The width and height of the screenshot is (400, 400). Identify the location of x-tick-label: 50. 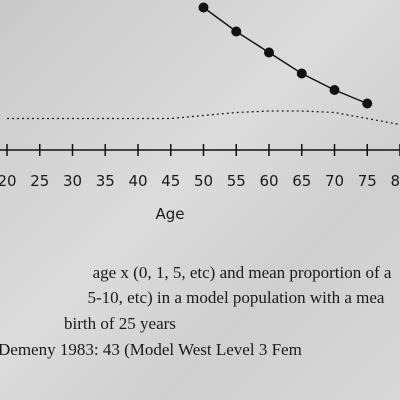
(203, 181).